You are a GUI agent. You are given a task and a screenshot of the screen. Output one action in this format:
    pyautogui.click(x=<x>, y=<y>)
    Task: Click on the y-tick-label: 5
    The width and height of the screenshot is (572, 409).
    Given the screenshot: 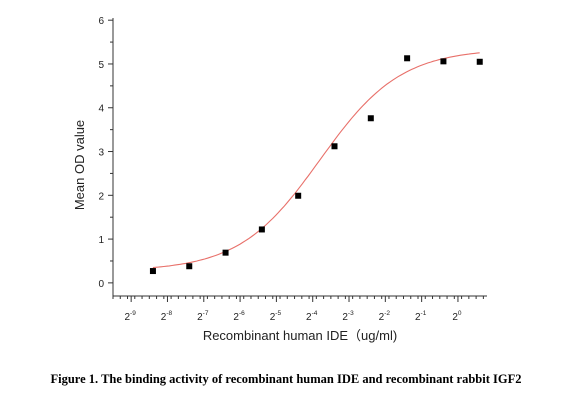 What is the action you would take?
    pyautogui.click(x=101, y=65)
    